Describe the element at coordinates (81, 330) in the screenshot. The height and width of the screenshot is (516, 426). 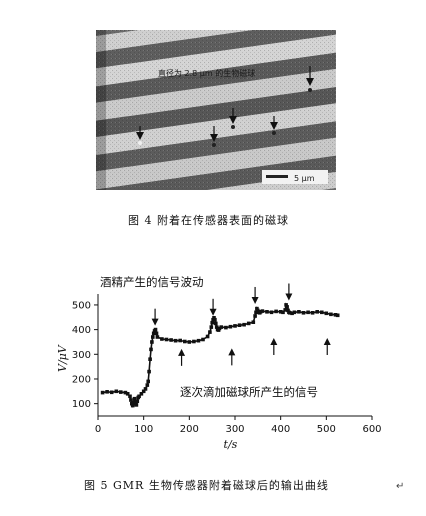
I see `y-tick-label: 400` at that location.